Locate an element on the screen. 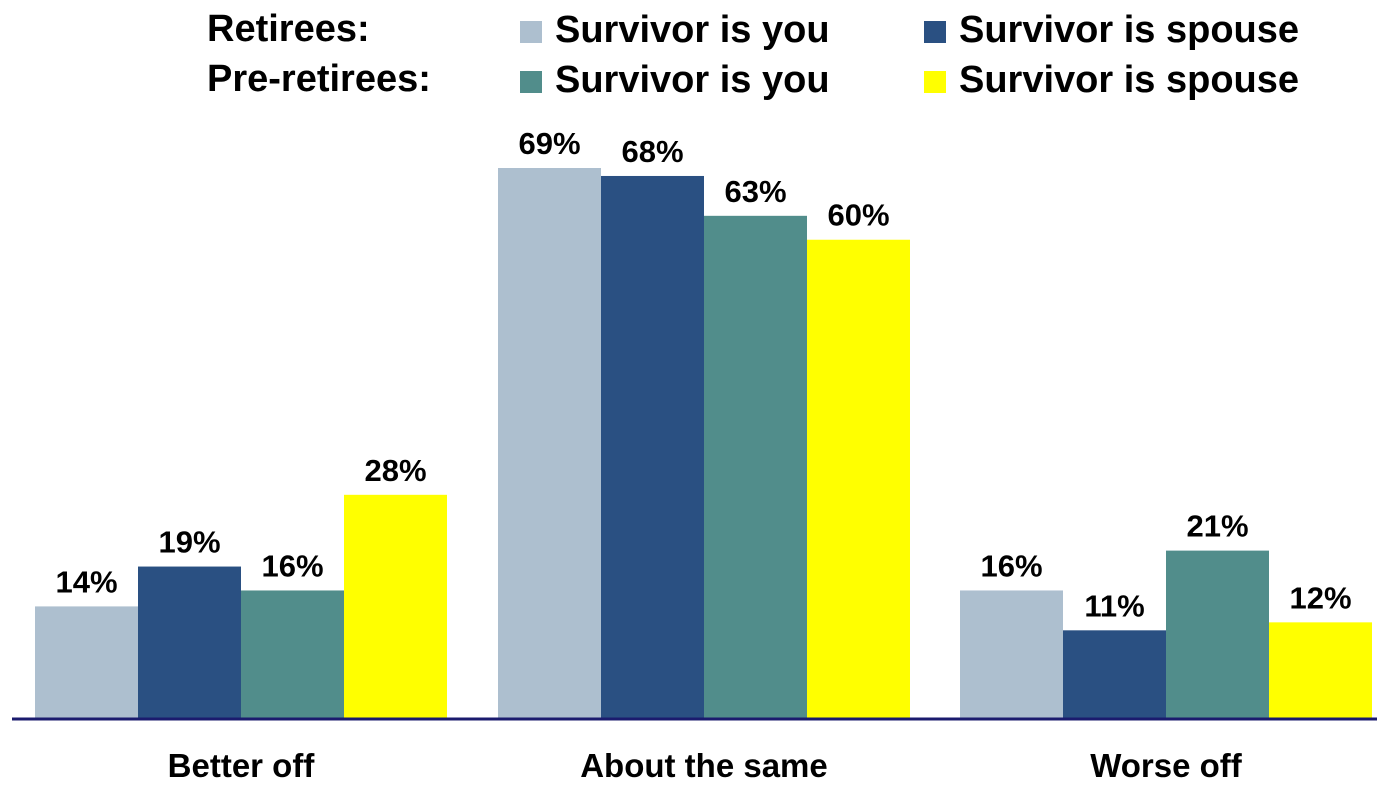  data-label: 19% is located at coordinates (189, 542).